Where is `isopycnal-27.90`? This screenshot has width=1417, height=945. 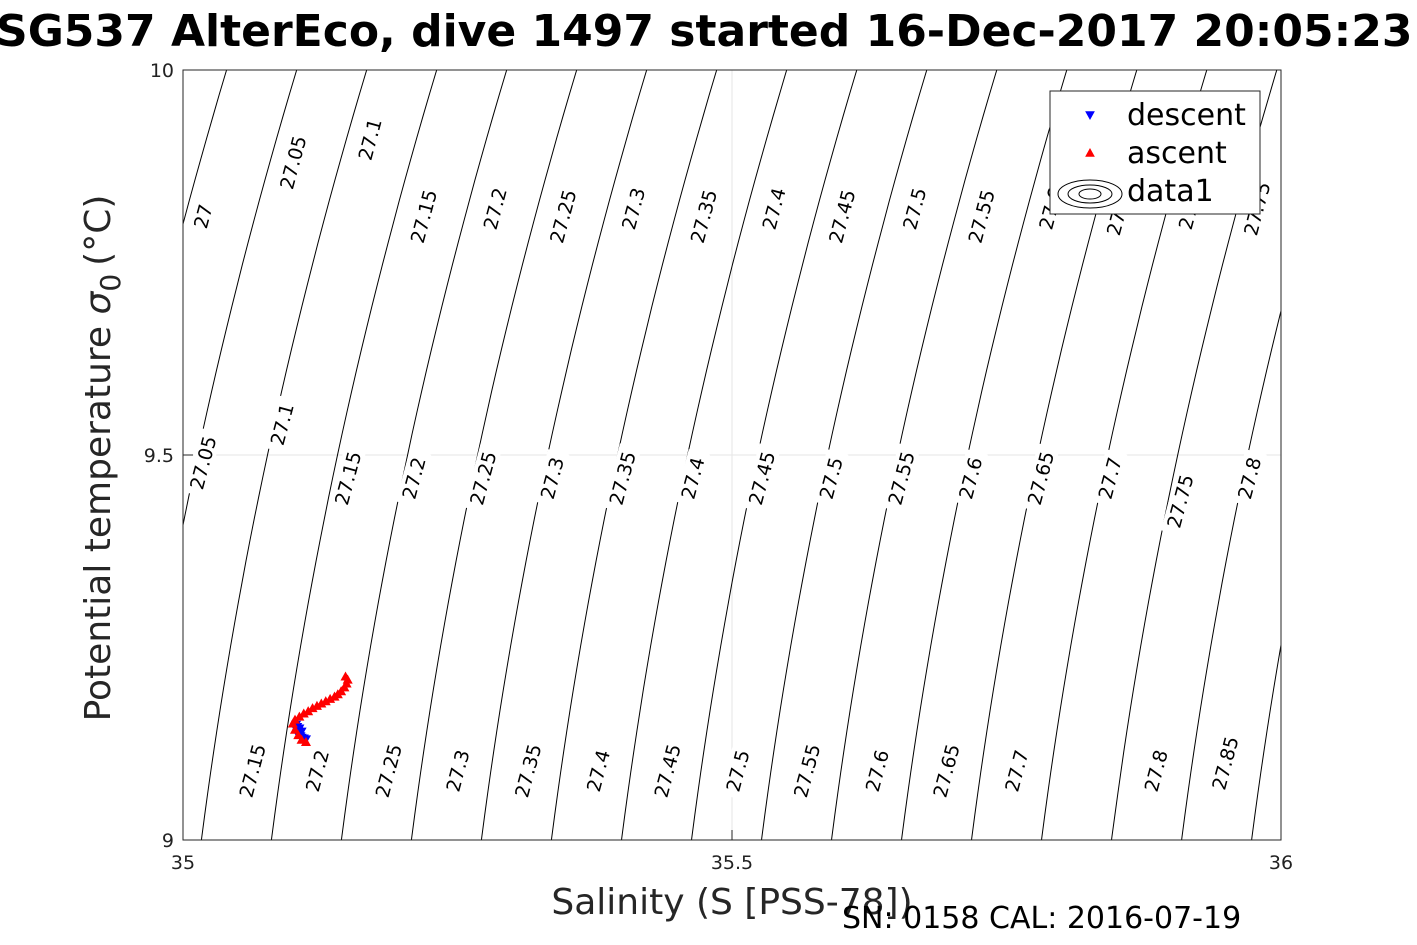
isopycnal-27.90 is located at coordinates (1367, 455).